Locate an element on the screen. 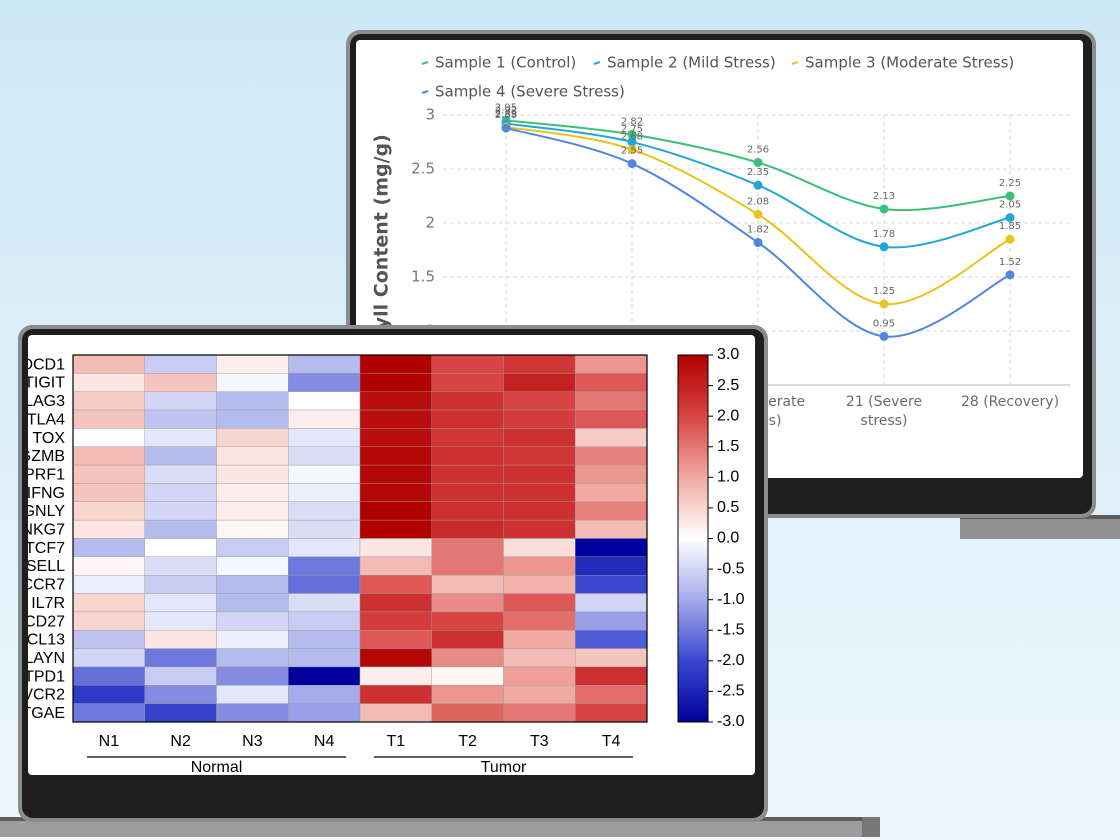 This screenshot has width=1120, height=840. legend-label: Sample 3 (Moderate Stress) is located at coordinates (909, 63).